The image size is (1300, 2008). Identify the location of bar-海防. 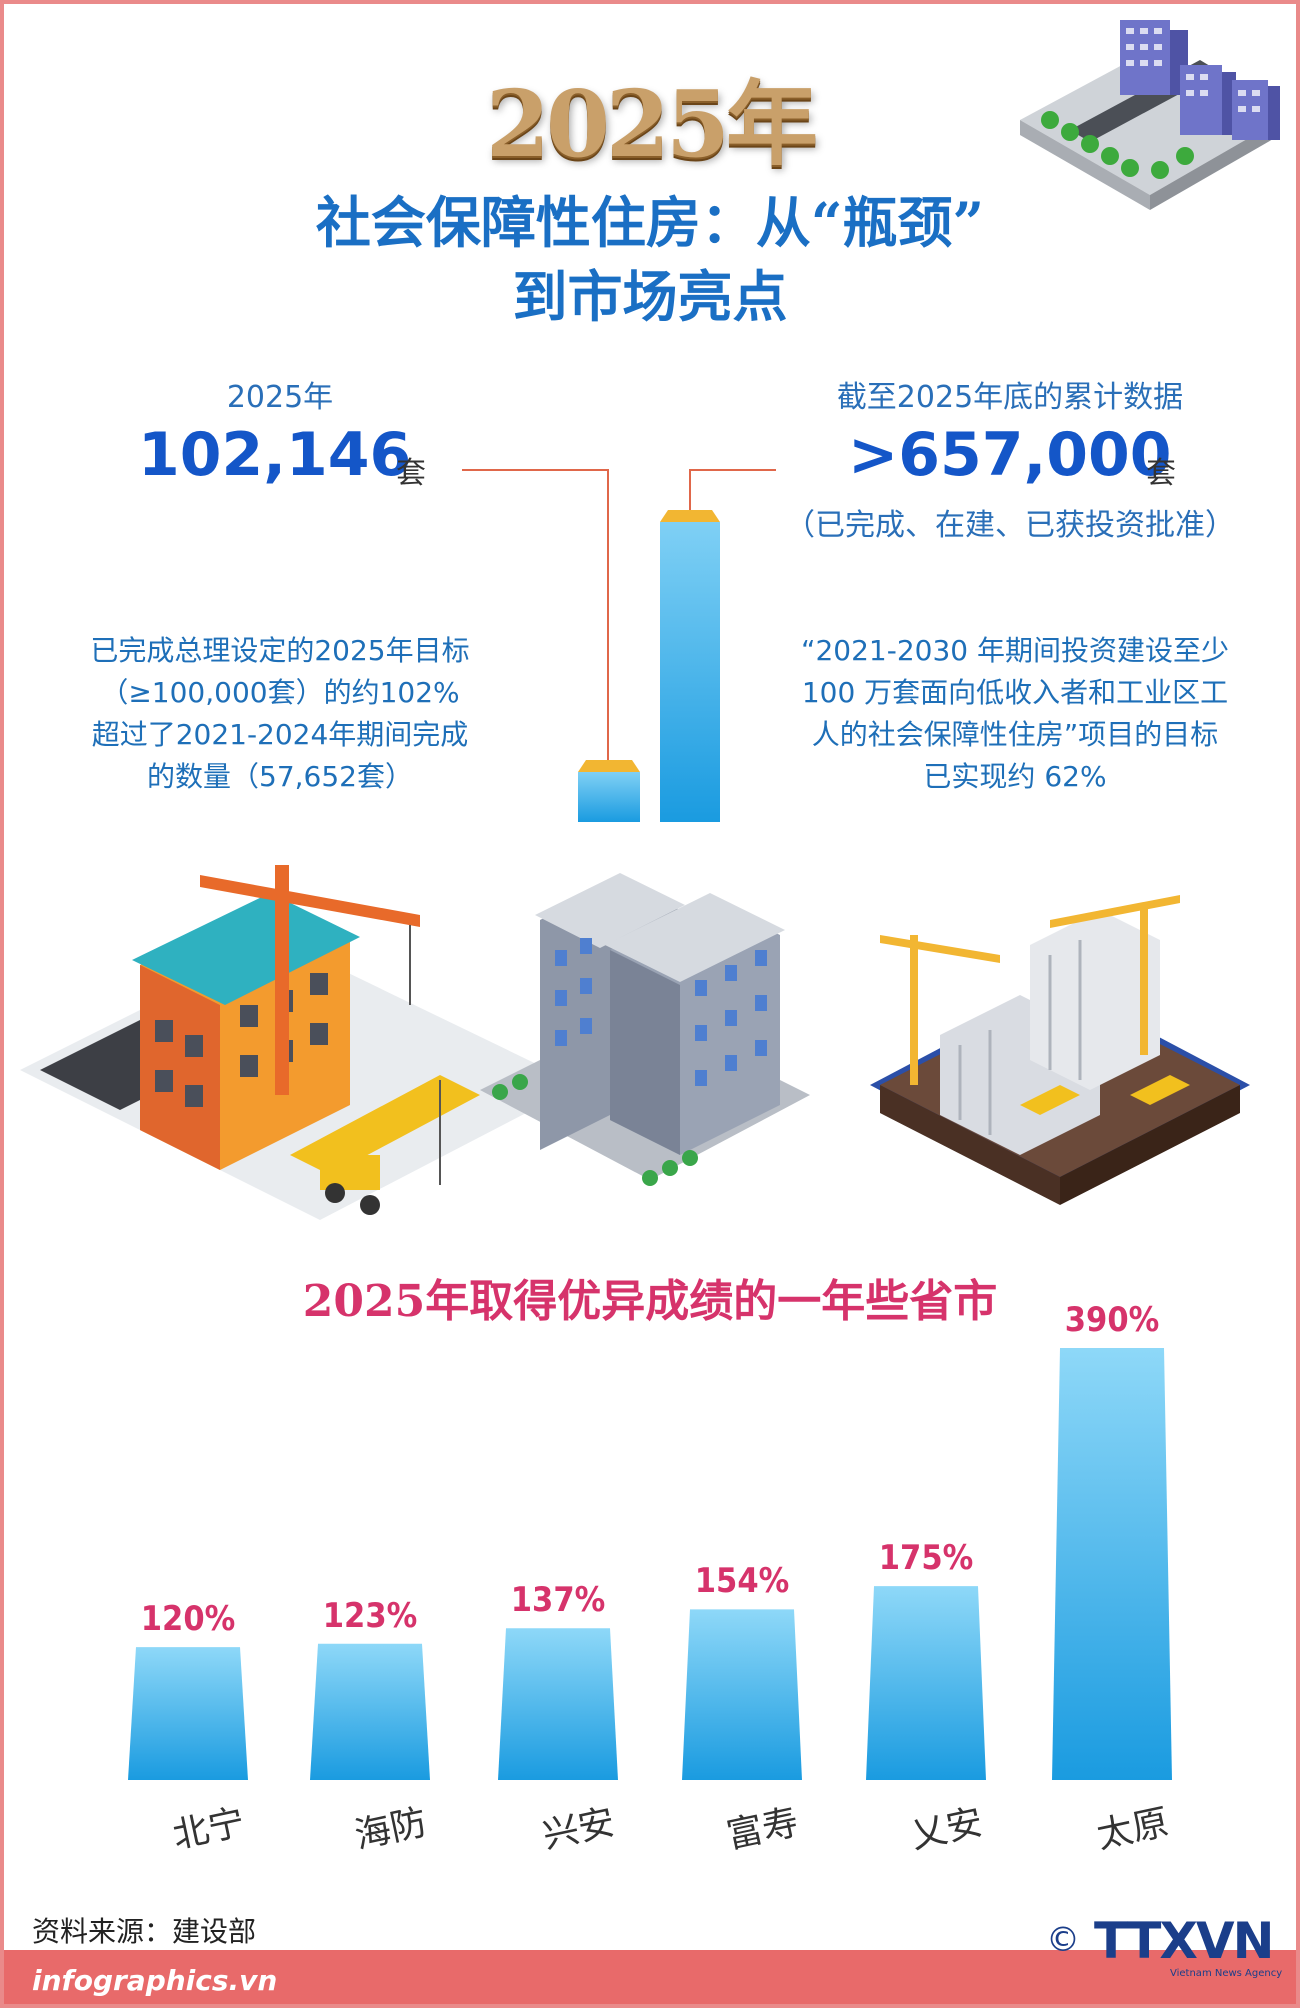
(370, 1711).